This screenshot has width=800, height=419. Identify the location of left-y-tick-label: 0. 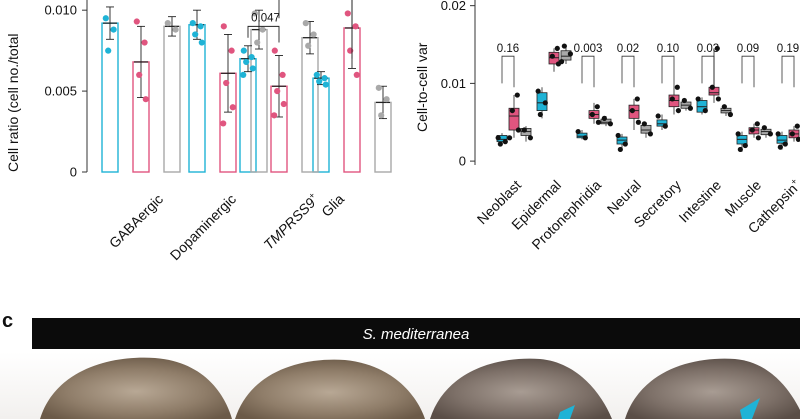
(73, 172).